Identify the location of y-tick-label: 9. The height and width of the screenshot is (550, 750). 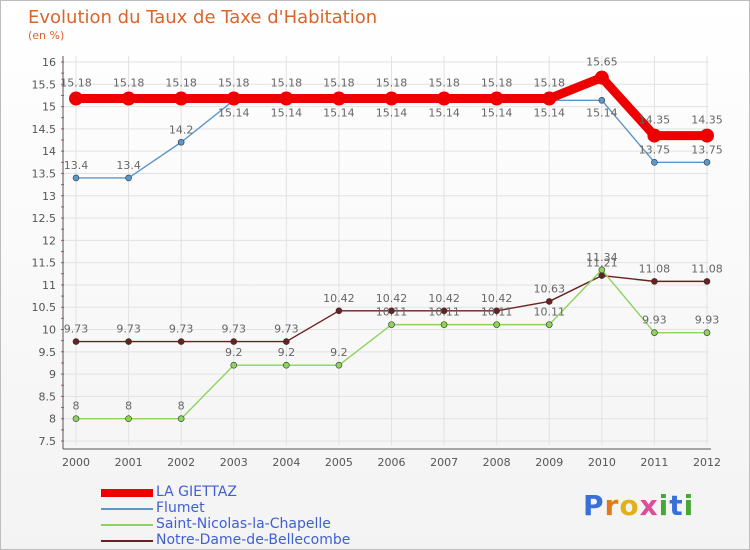
(52, 374).